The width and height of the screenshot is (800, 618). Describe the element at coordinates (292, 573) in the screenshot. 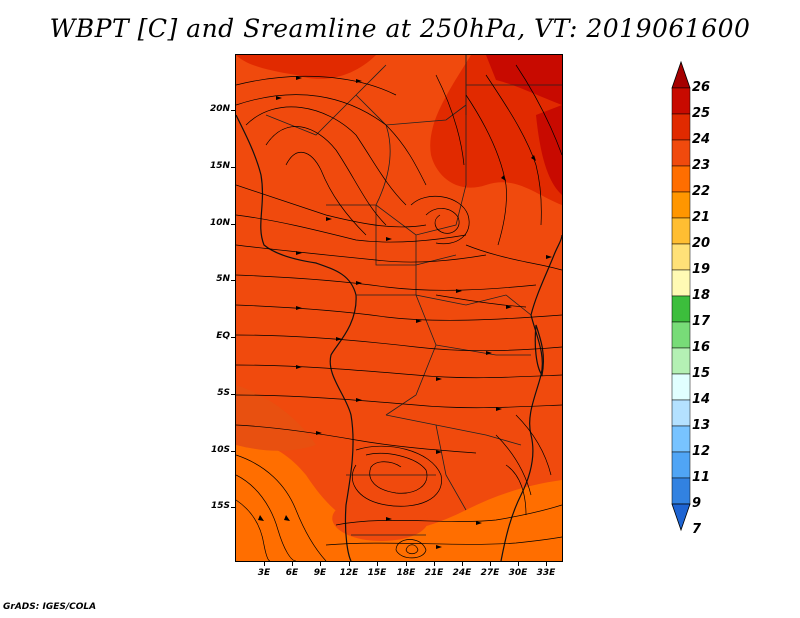

I see `lon-label-6e: 6E` at that location.